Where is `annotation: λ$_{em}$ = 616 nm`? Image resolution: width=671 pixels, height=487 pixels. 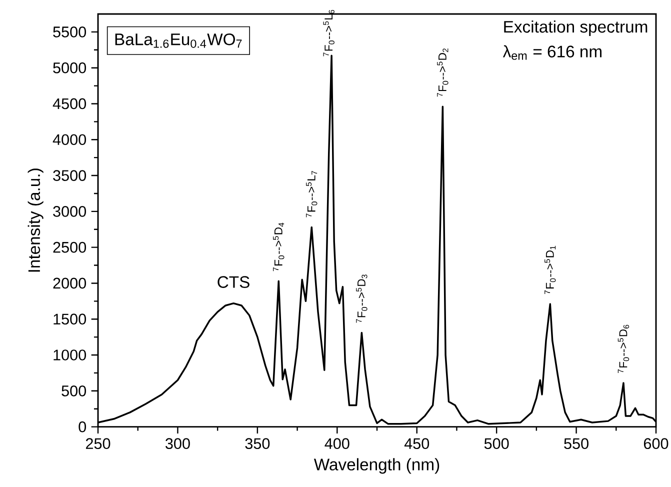 annotation: λ$_{em}$ = 616 nm is located at coordinates (552, 52).